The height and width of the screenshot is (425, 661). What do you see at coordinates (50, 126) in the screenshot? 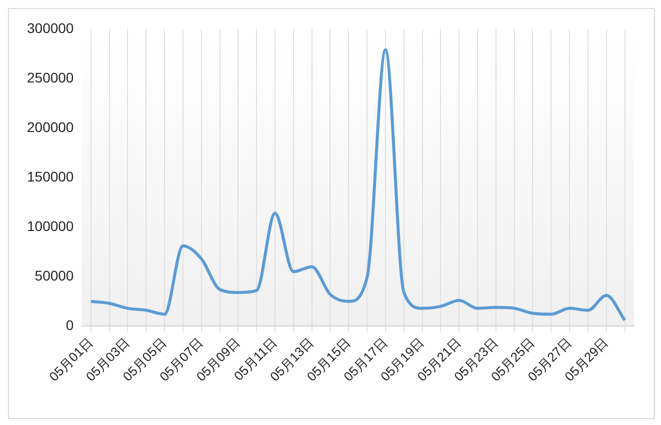
I see `y-tick-label: 200000` at bounding box center [50, 126].